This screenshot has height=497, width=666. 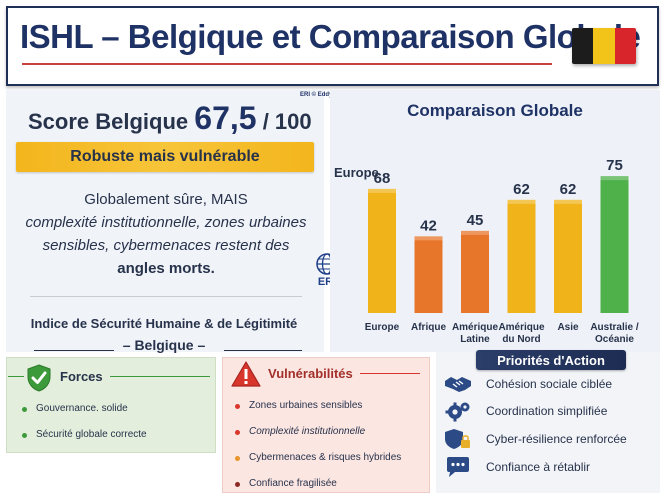 I want to click on priority-item-cohesion: Cohésion sociale ciblée, so click(x=551, y=384).